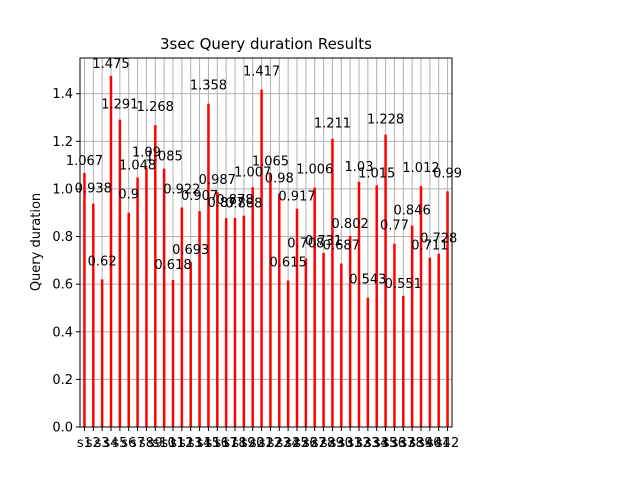  Describe the element at coordinates (429, 443) in the screenshot. I see `x-tick-label: s40` at that location.